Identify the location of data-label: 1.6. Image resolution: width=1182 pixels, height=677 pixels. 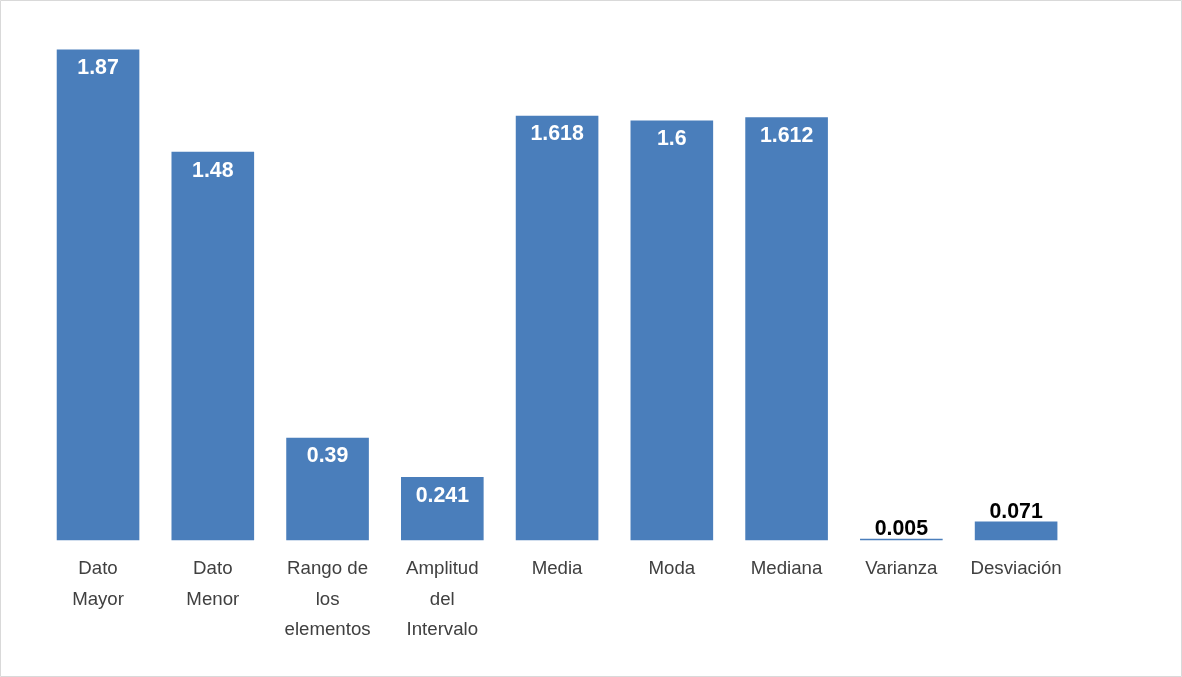
(672, 138).